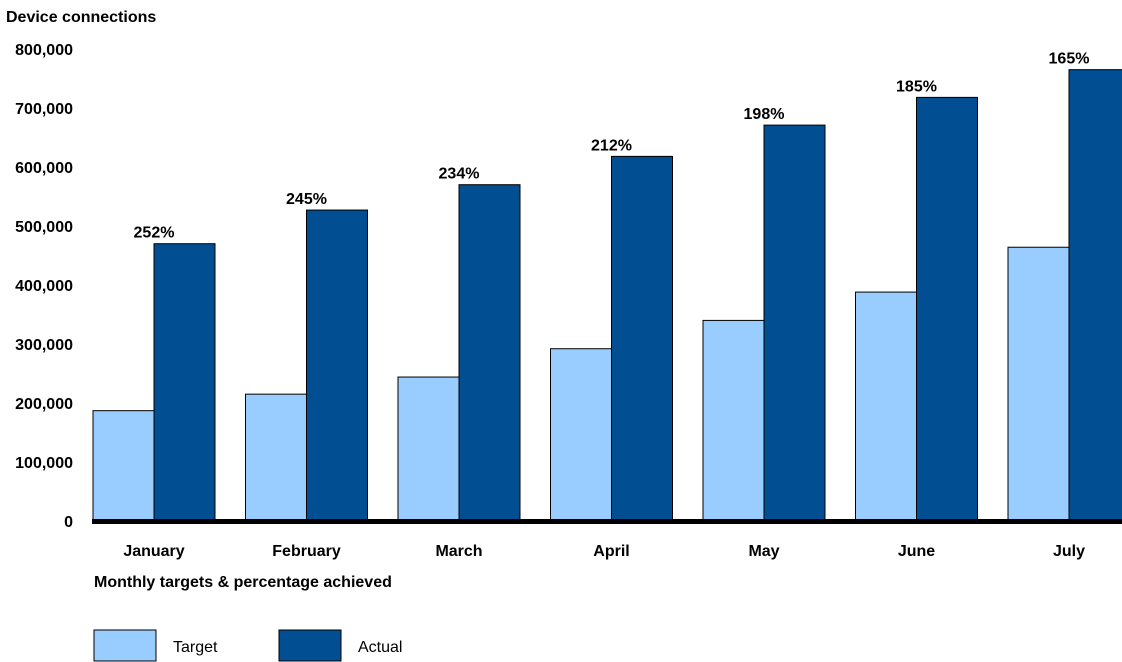 Image resolution: width=1122 pixels, height=662 pixels. I want to click on legend-entry-actual: Actual, so click(340, 645).